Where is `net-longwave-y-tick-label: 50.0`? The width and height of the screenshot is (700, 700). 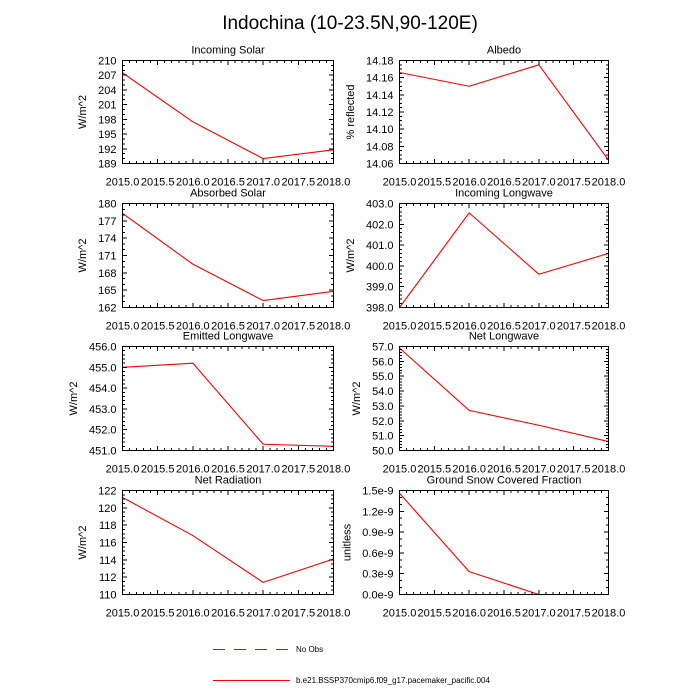
net-longwave-y-tick-label: 50.0 is located at coordinates (382, 452).